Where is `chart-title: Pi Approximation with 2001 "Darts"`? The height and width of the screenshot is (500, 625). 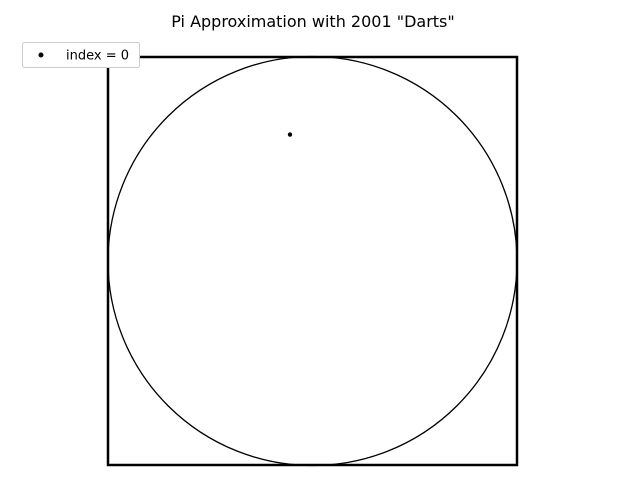 chart-title: Pi Approximation with 2001 "Darts" is located at coordinates (313, 21).